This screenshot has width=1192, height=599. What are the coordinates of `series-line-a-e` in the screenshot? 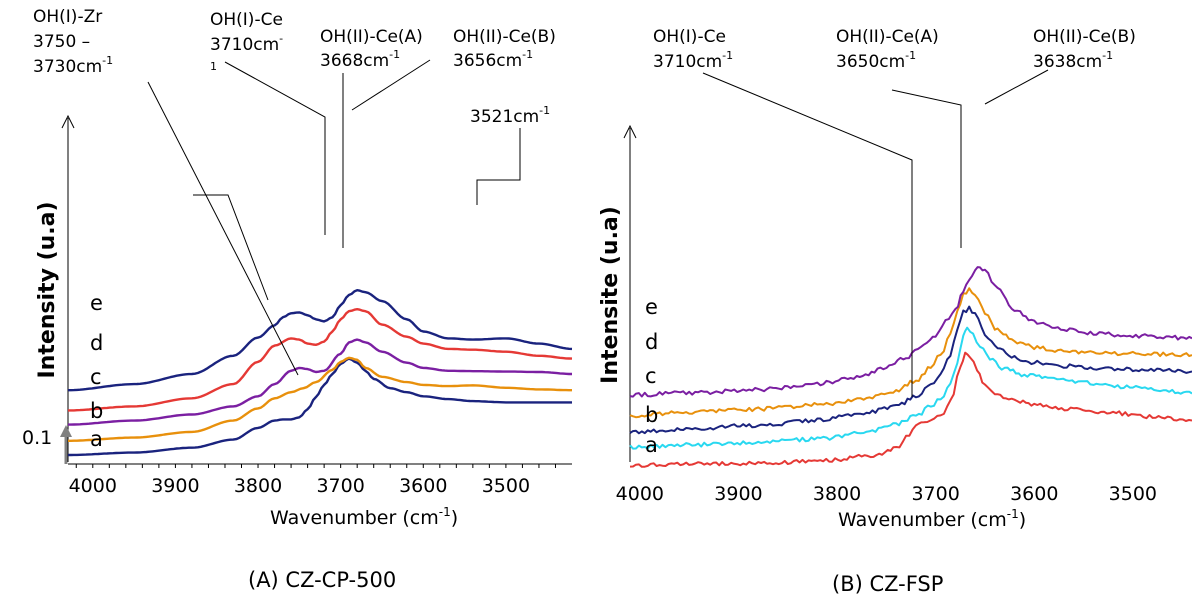 It's located at (320, 340).